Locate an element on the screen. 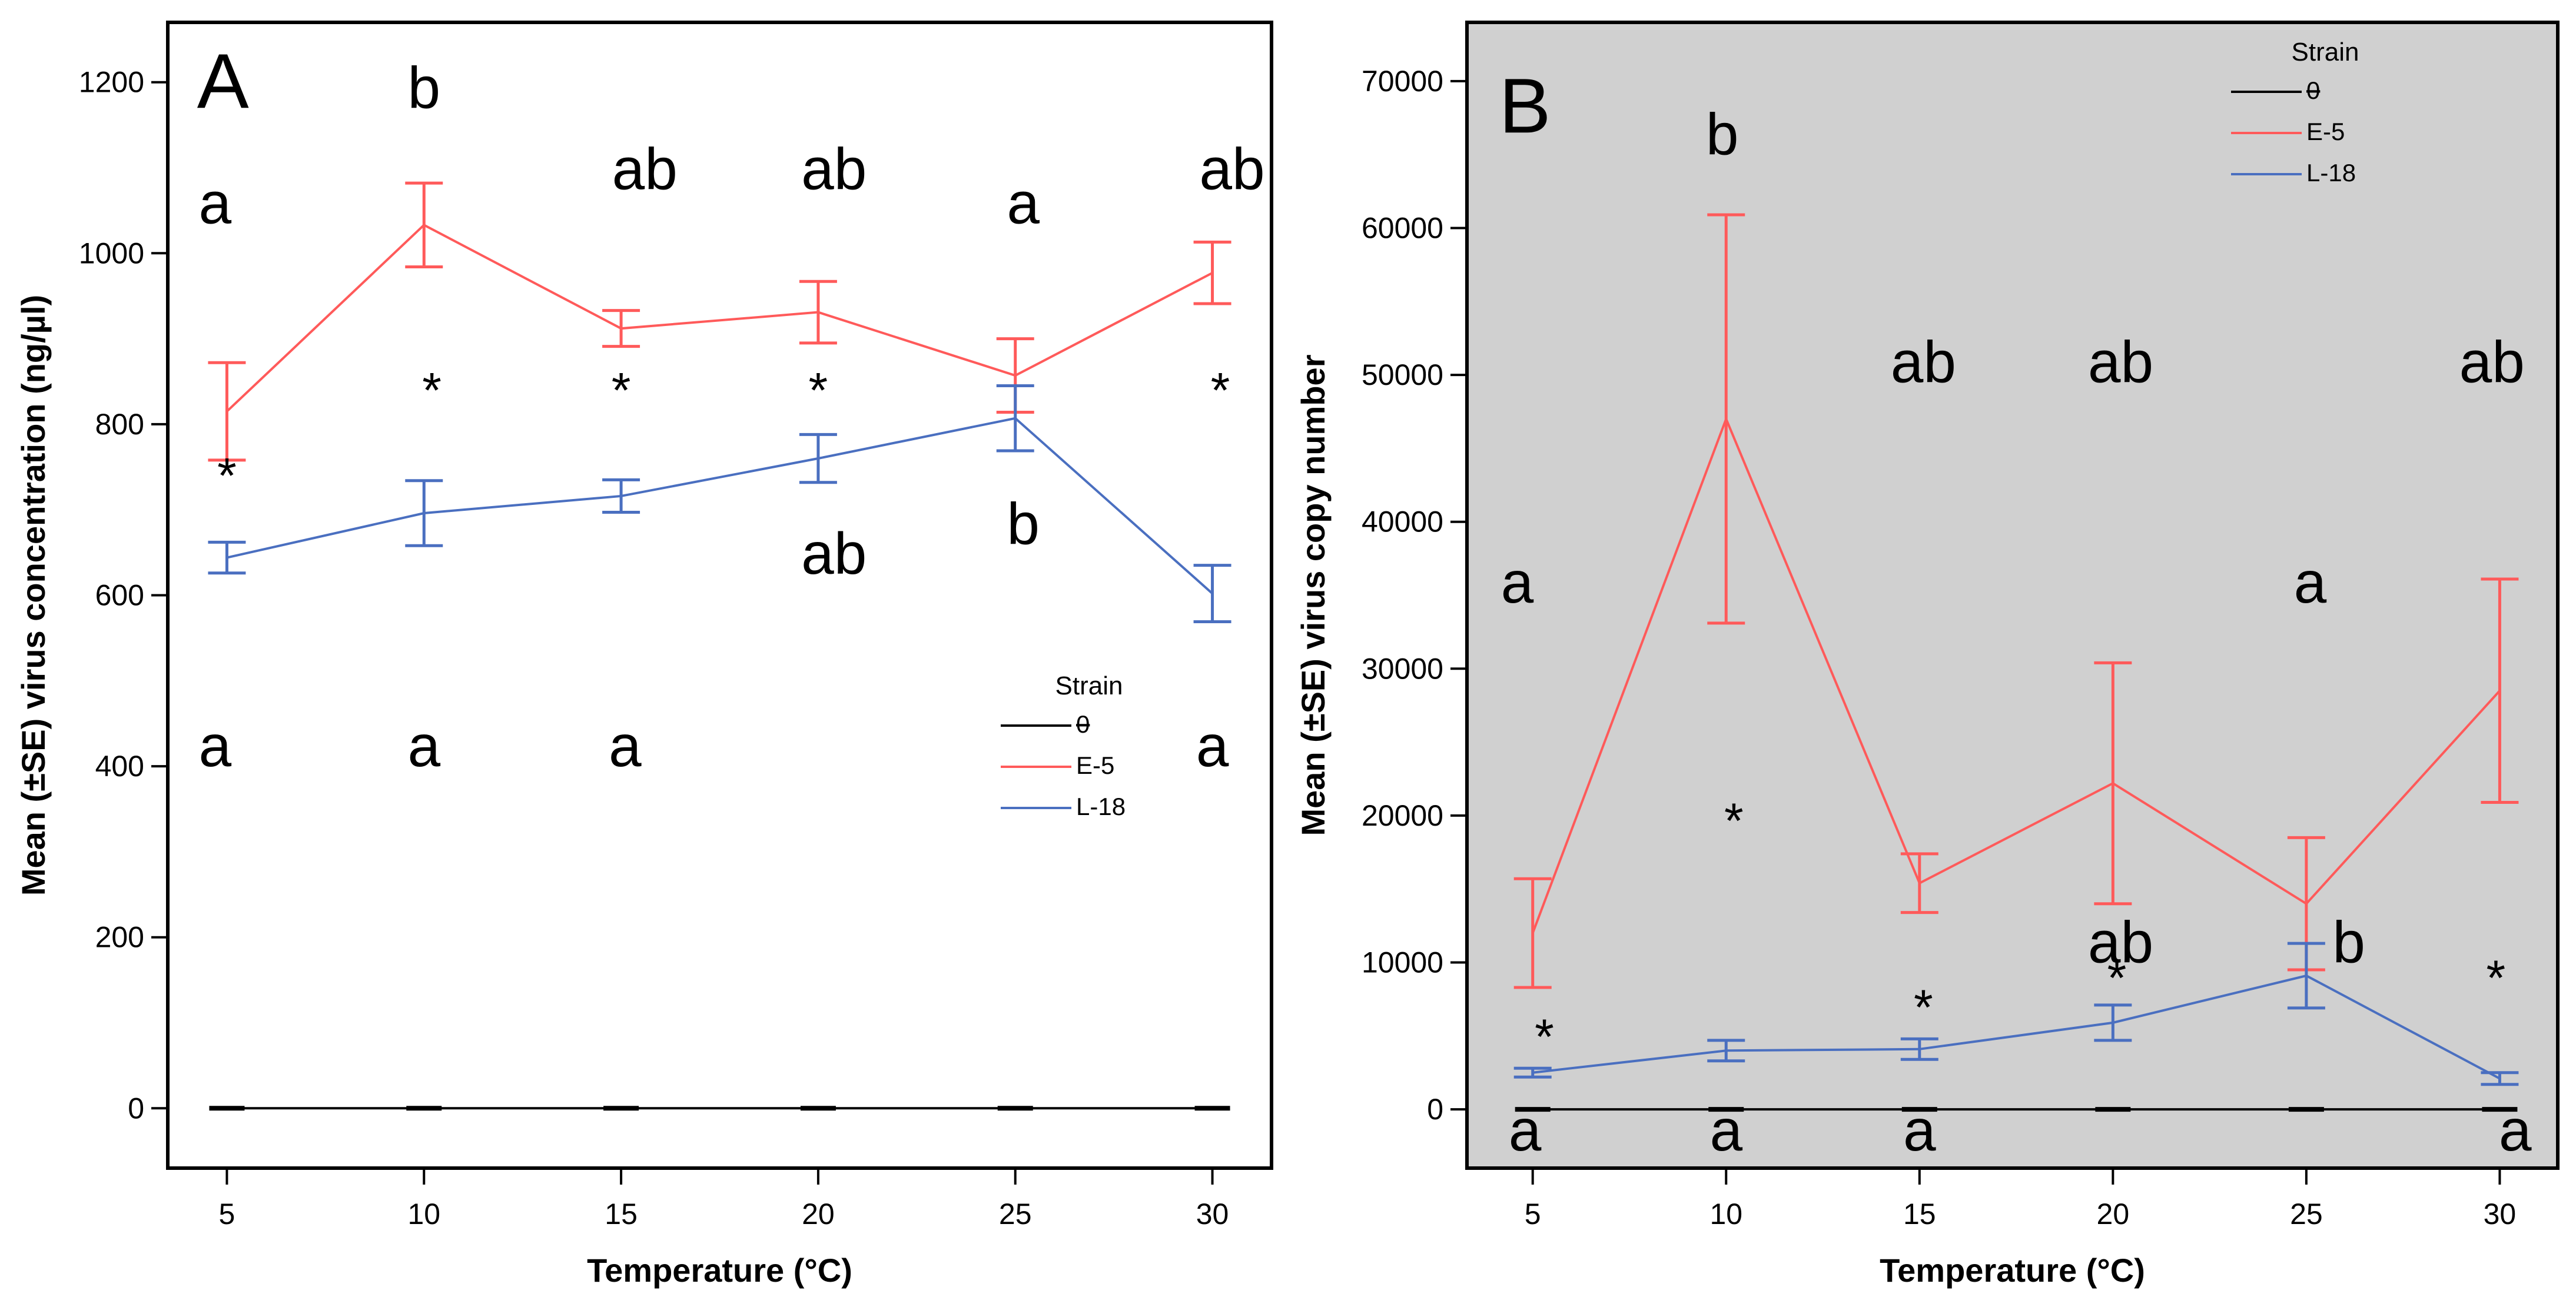 Image resolution: width=2576 pixels, height=1307 pixels. panel-b-y-tick-label: 50000 is located at coordinates (1402, 374).